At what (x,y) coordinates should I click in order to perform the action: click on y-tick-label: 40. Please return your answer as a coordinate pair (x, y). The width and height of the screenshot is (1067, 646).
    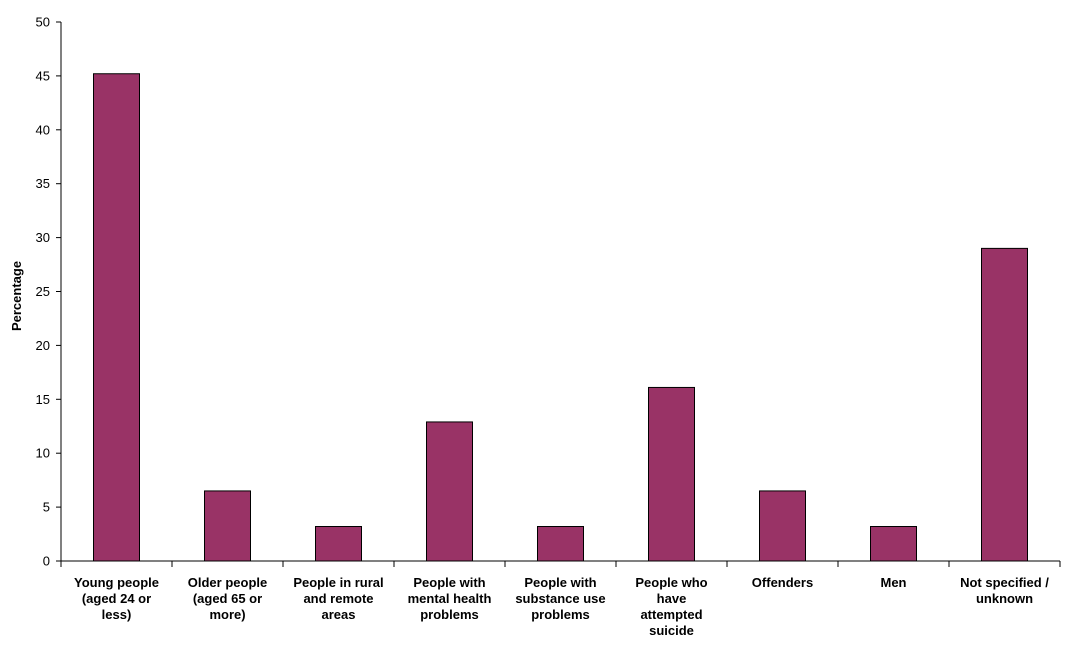
    Looking at the image, I should click on (43, 129).